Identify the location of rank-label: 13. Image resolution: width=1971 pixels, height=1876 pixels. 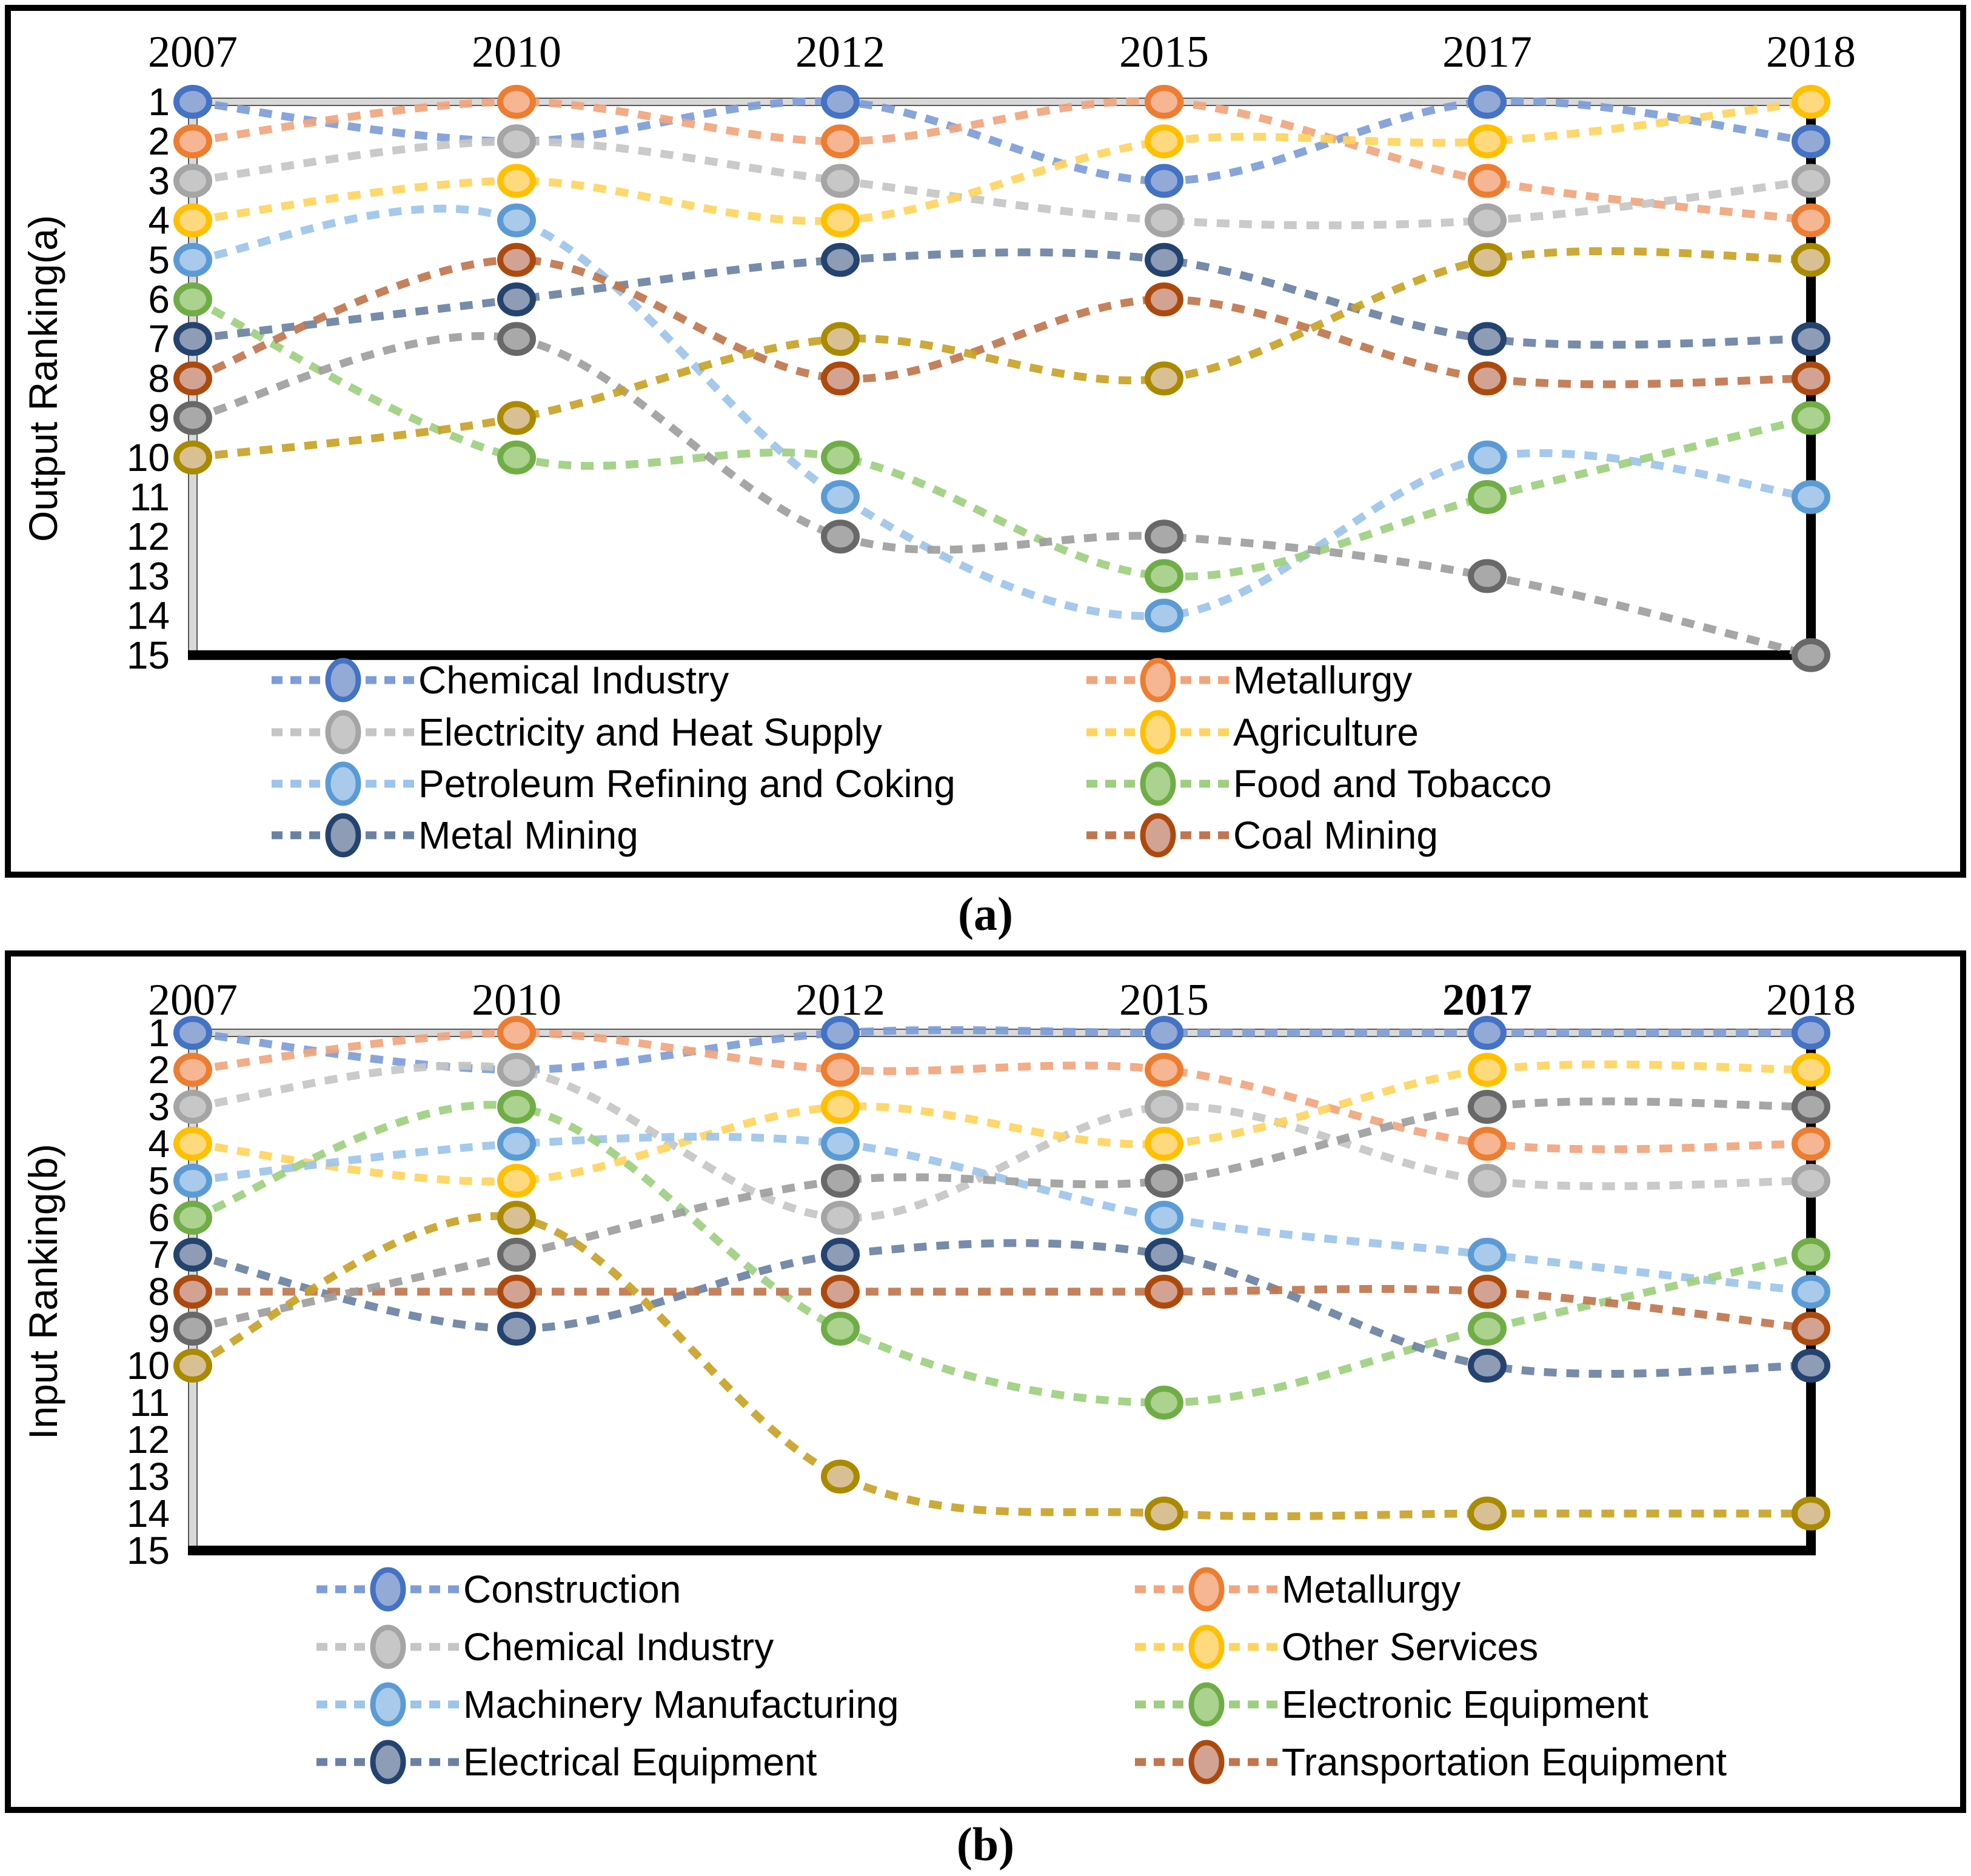
(148, 1477).